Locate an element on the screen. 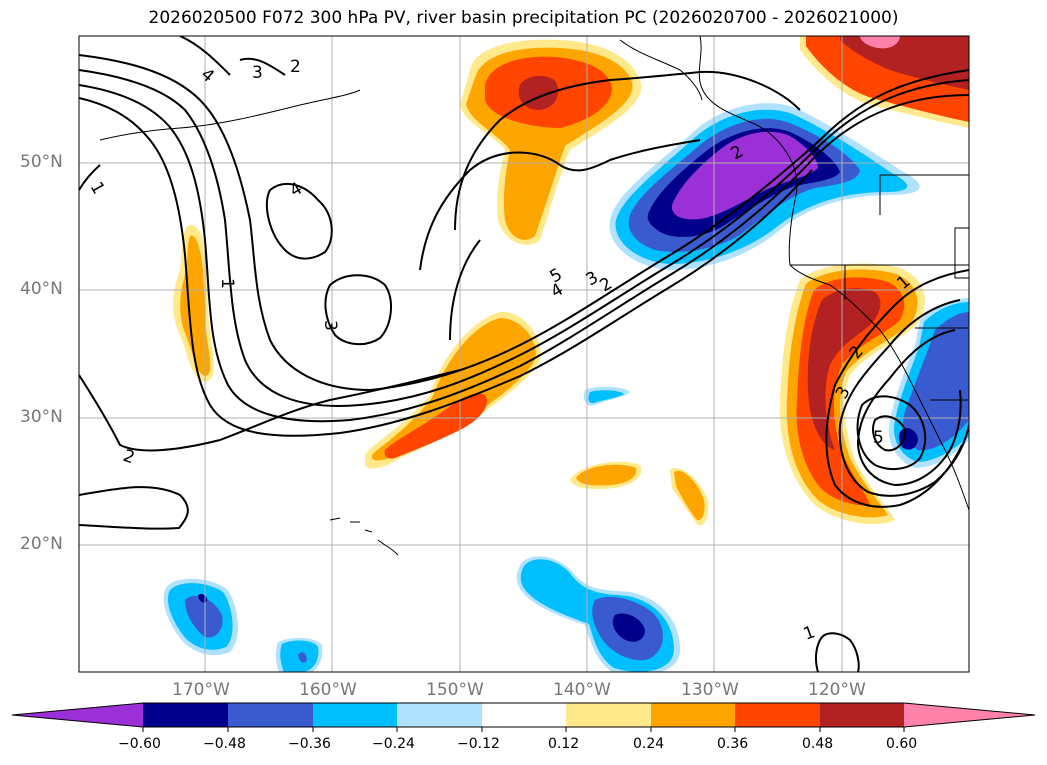 The image size is (1047, 765). colorbar is located at coordinates (523, 717).